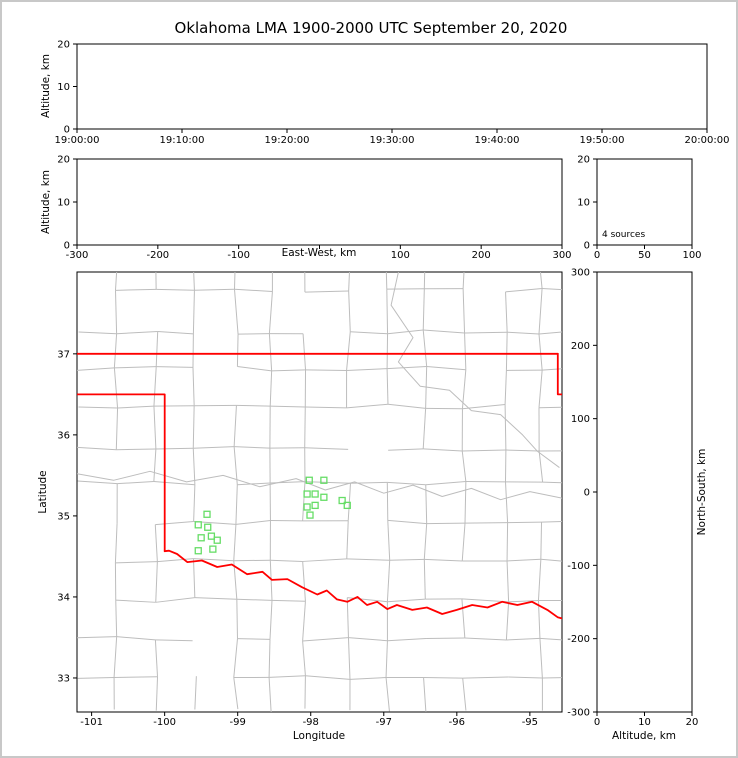  What do you see at coordinates (384, 722) in the screenshot?
I see `tick-label: -97` at bounding box center [384, 722].